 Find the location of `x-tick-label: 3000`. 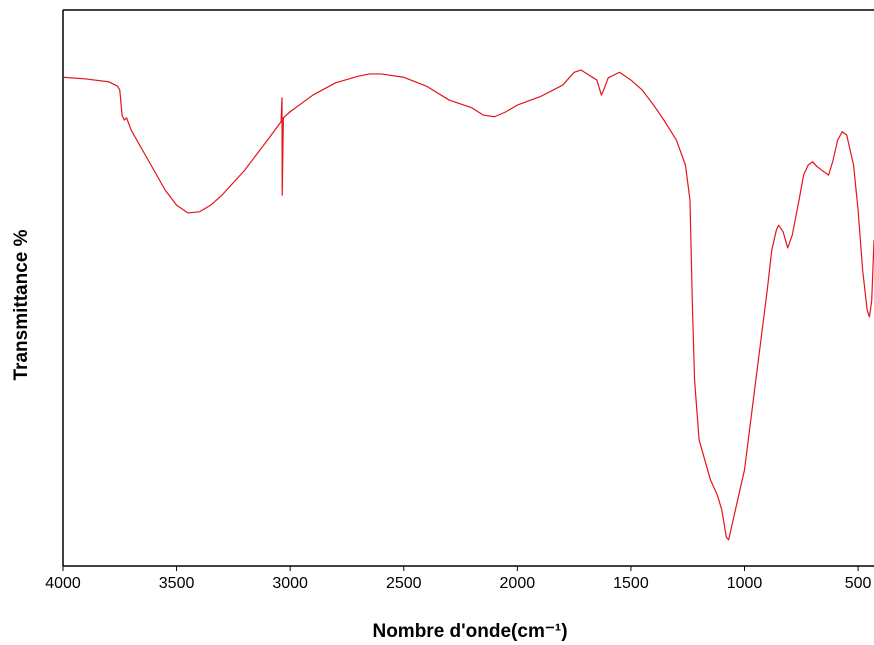

x-tick-label: 3000 is located at coordinates (290, 583).